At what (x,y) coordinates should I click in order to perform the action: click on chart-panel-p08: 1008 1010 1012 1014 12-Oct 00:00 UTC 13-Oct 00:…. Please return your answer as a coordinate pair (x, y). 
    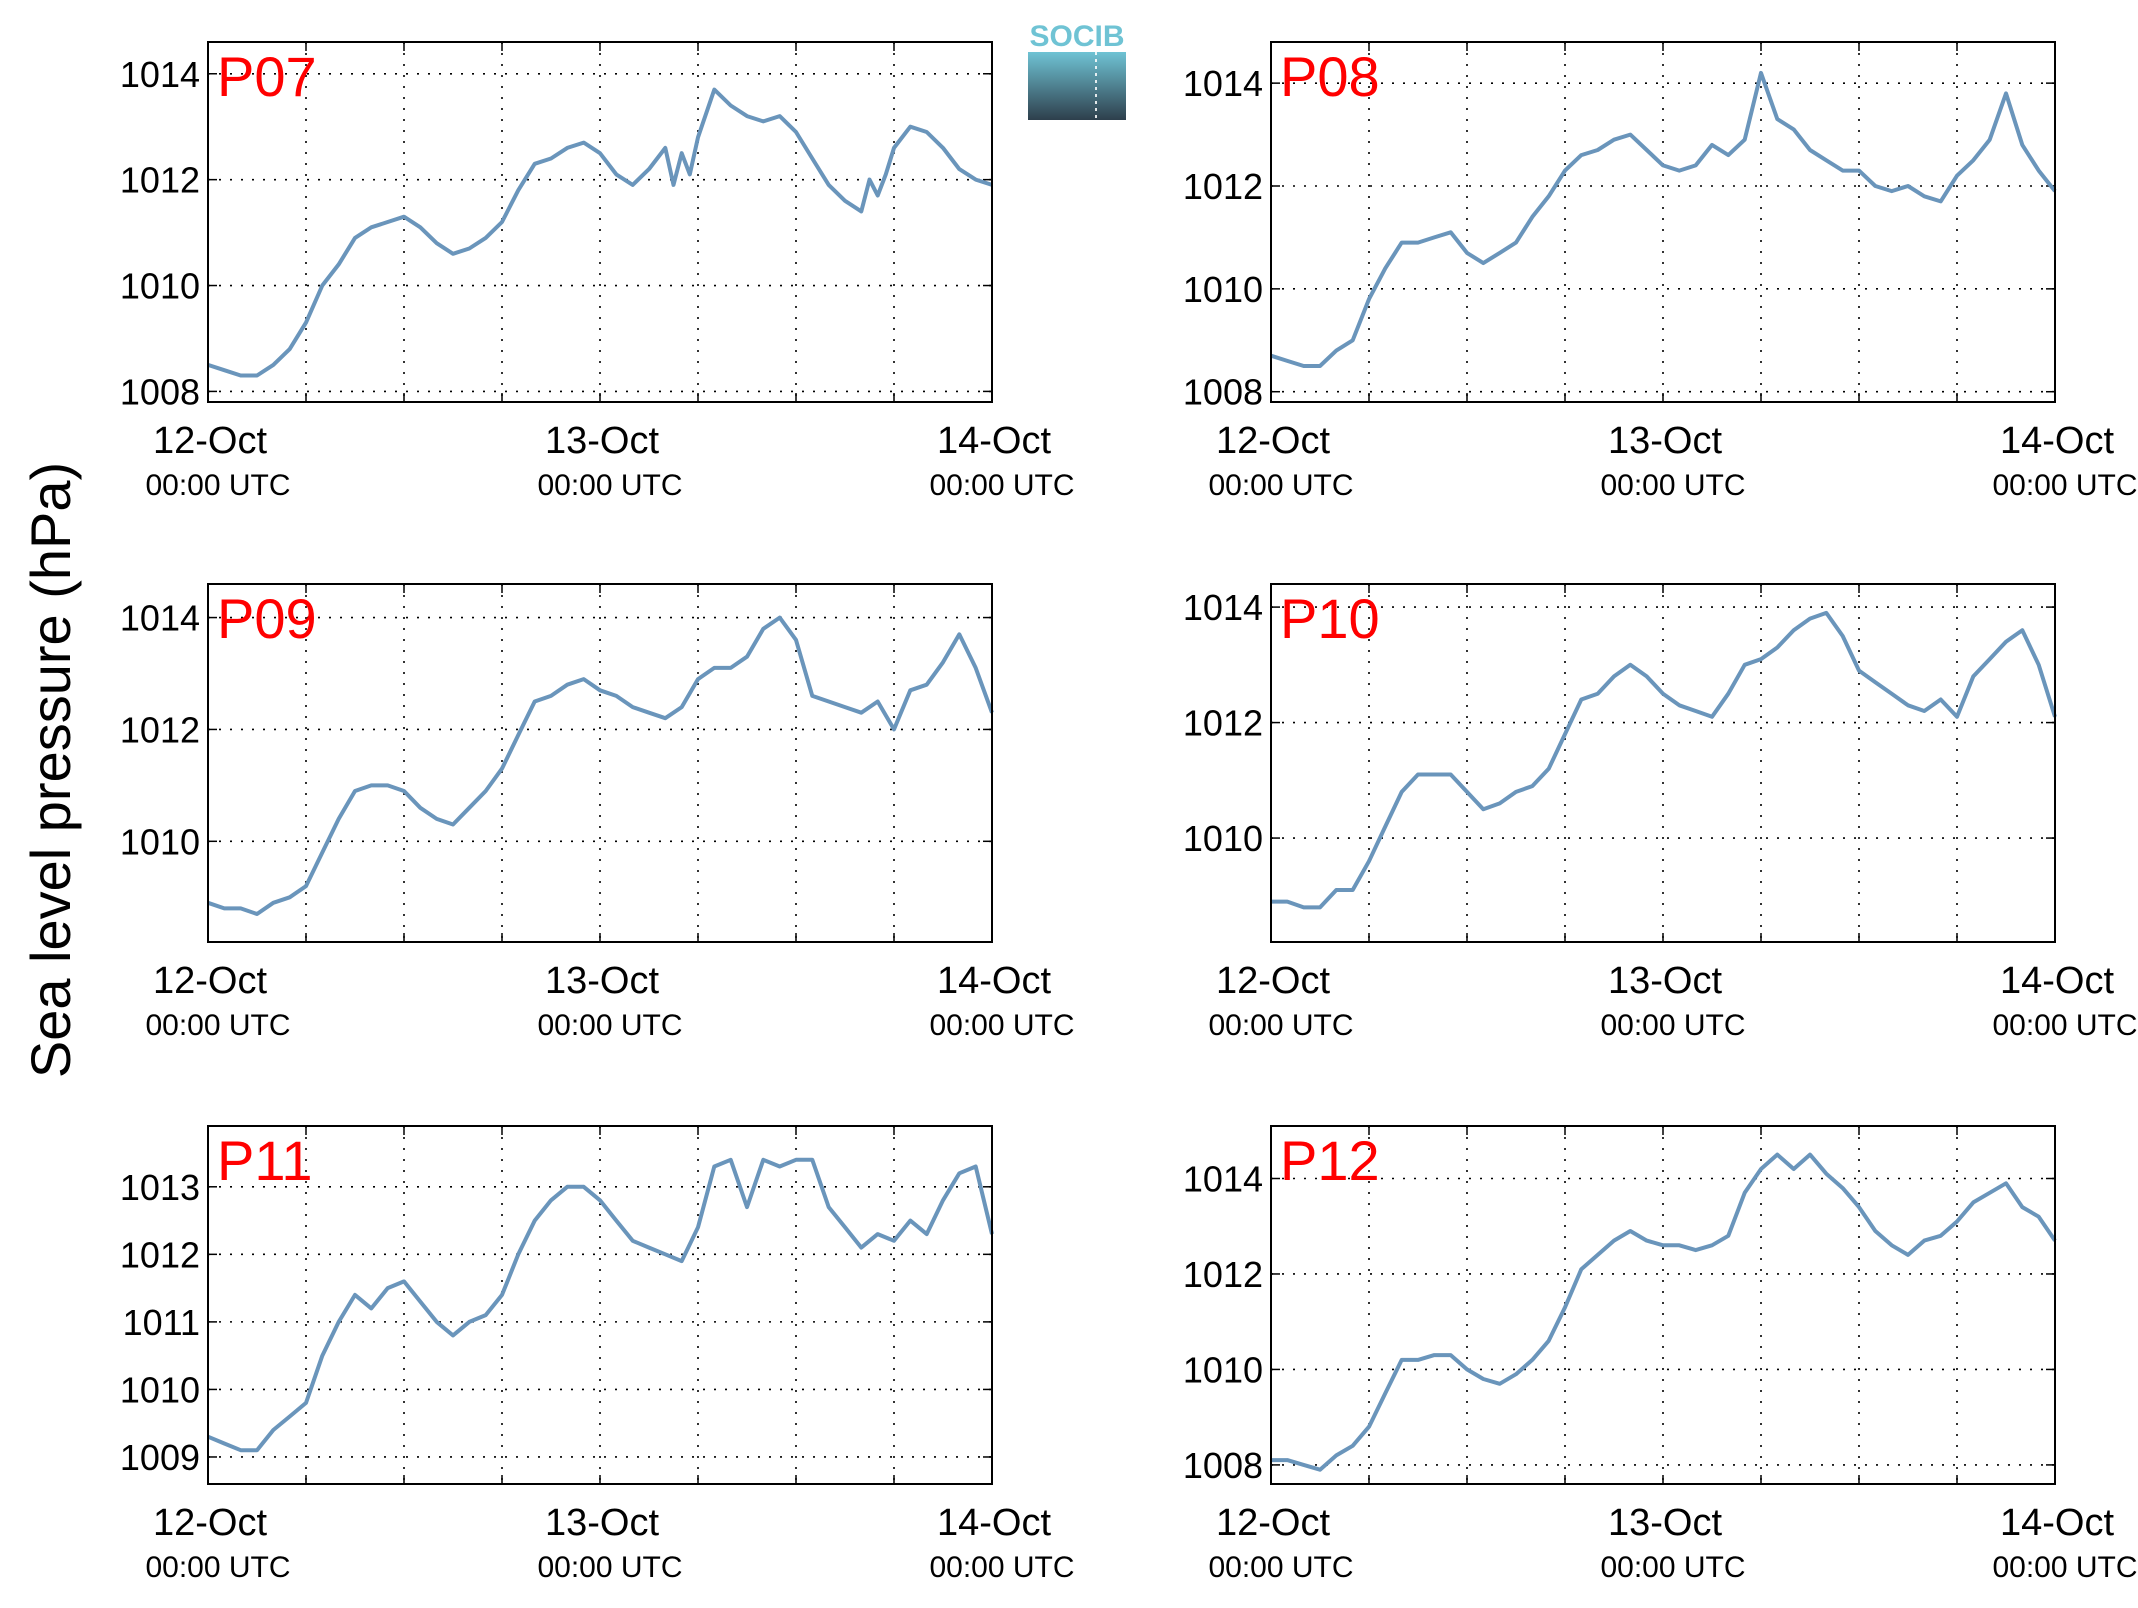
    Looking at the image, I should click on (1660, 271).